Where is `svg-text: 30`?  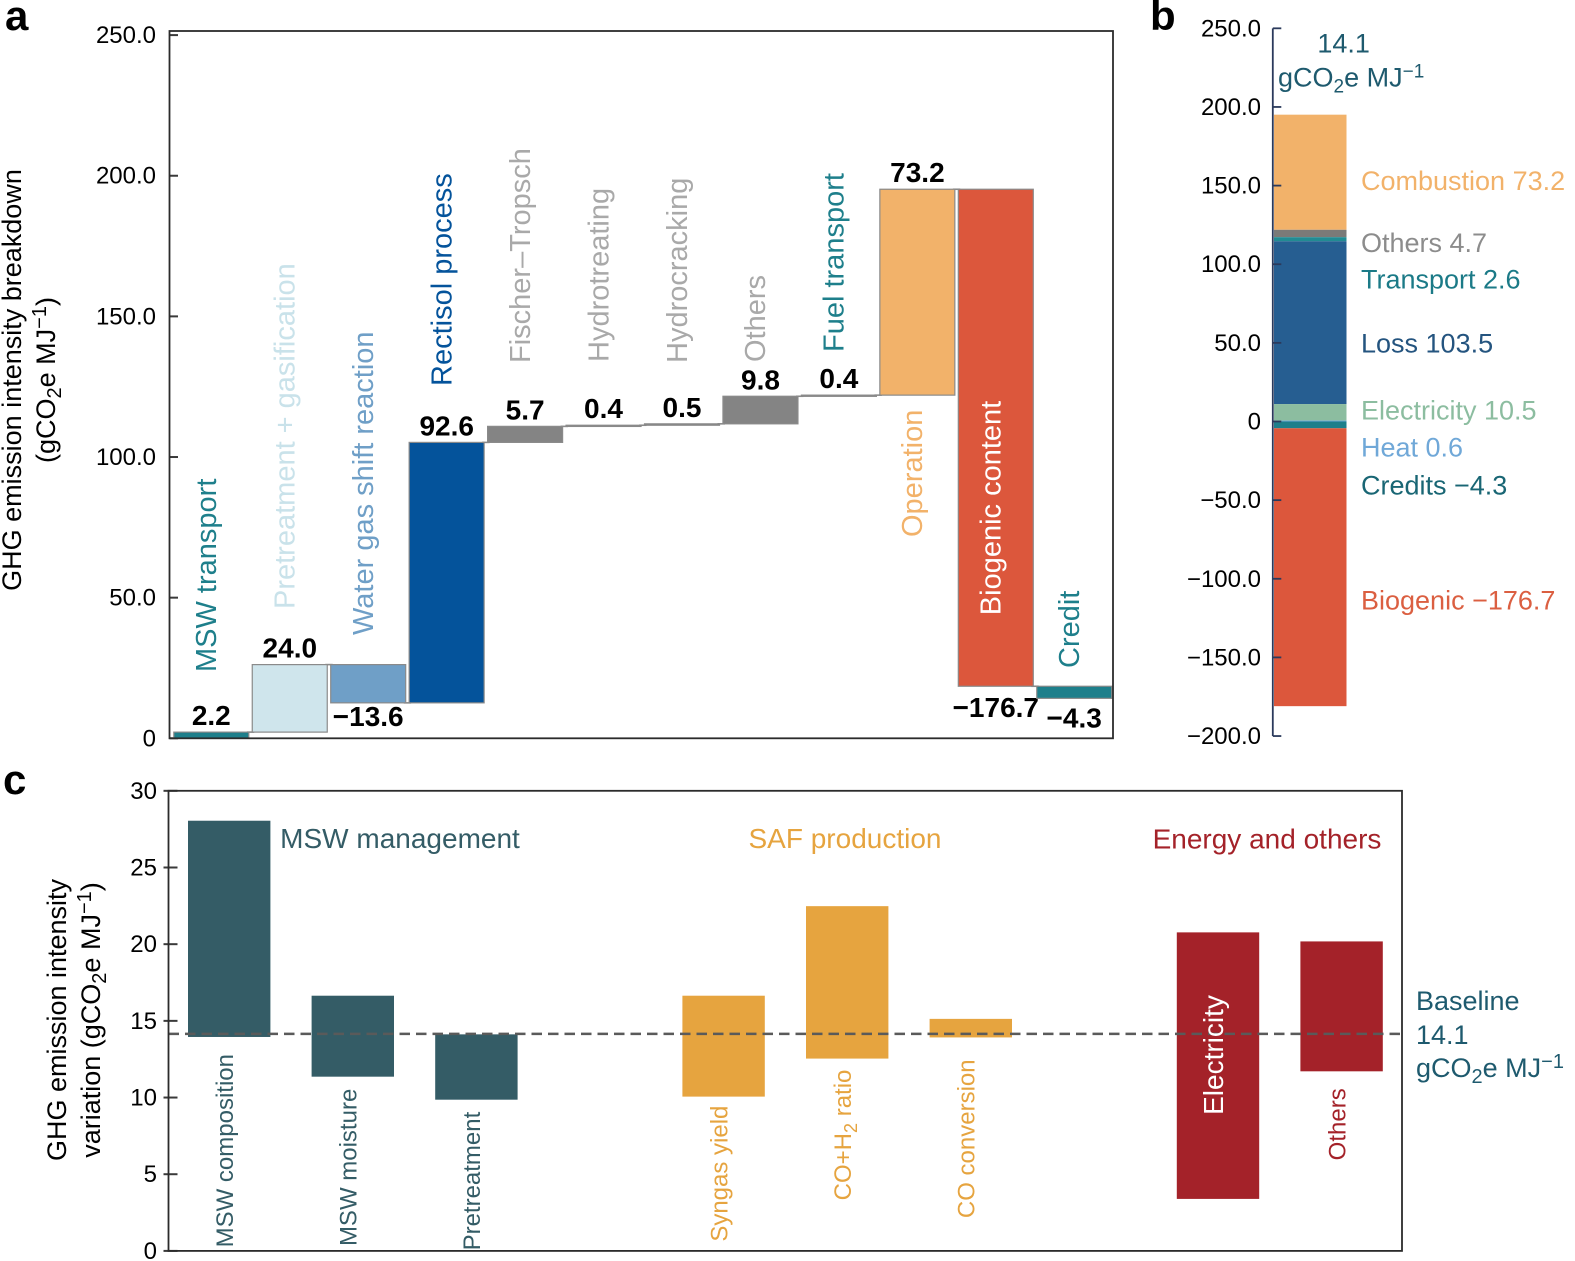 svg-text: 30 is located at coordinates (143, 791).